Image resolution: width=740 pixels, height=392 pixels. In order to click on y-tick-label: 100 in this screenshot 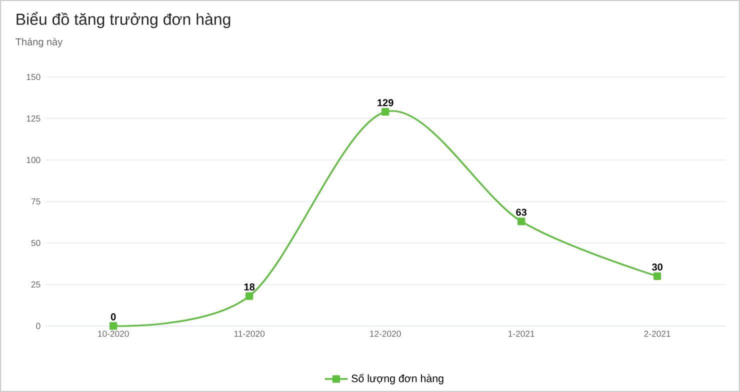, I will do `click(33, 160)`.